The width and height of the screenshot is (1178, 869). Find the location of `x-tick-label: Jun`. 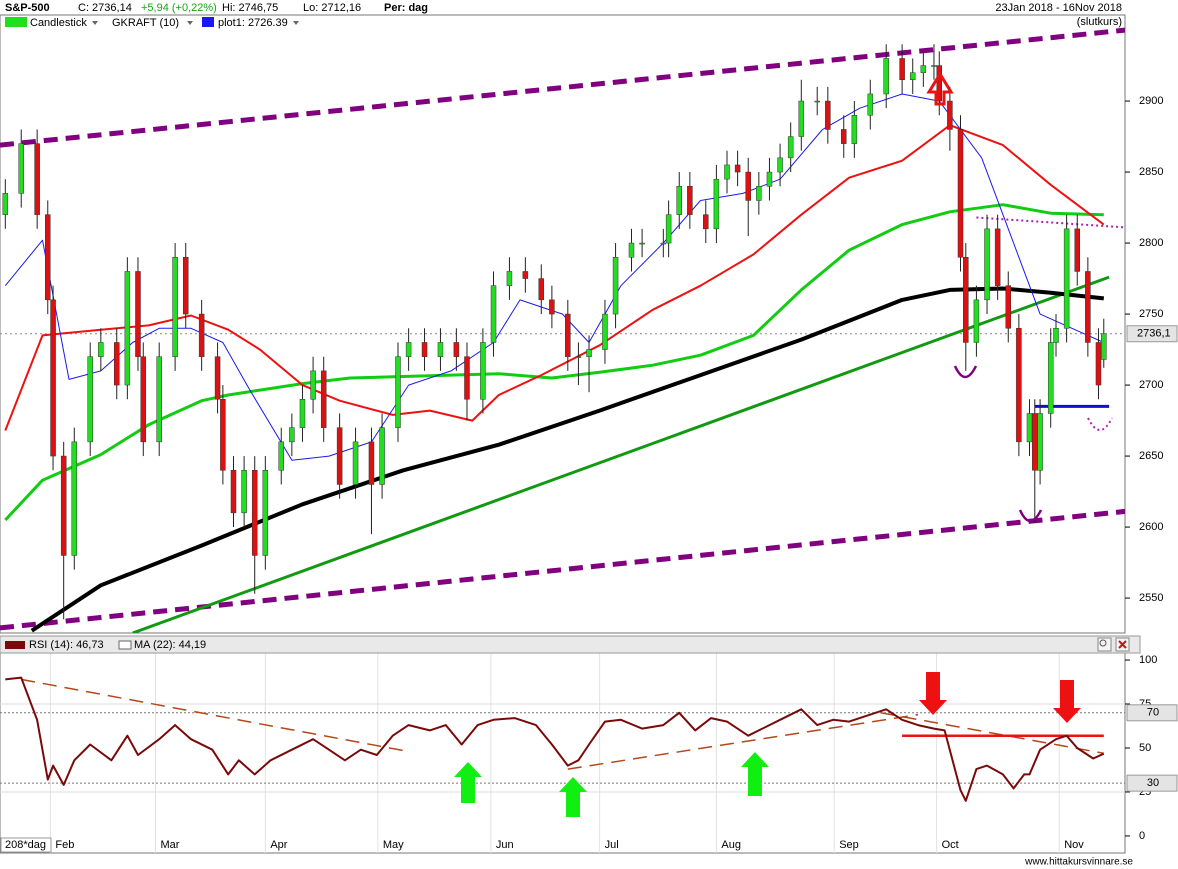

x-tick-label: Jun is located at coordinates (505, 845).